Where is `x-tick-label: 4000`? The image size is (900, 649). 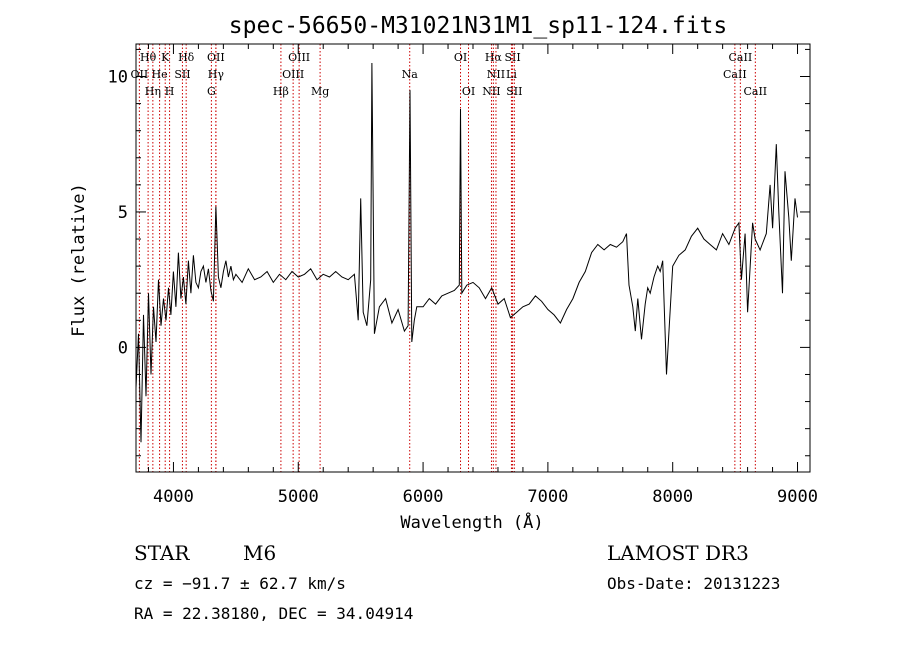 x-tick-label: 4000 is located at coordinates (173, 497).